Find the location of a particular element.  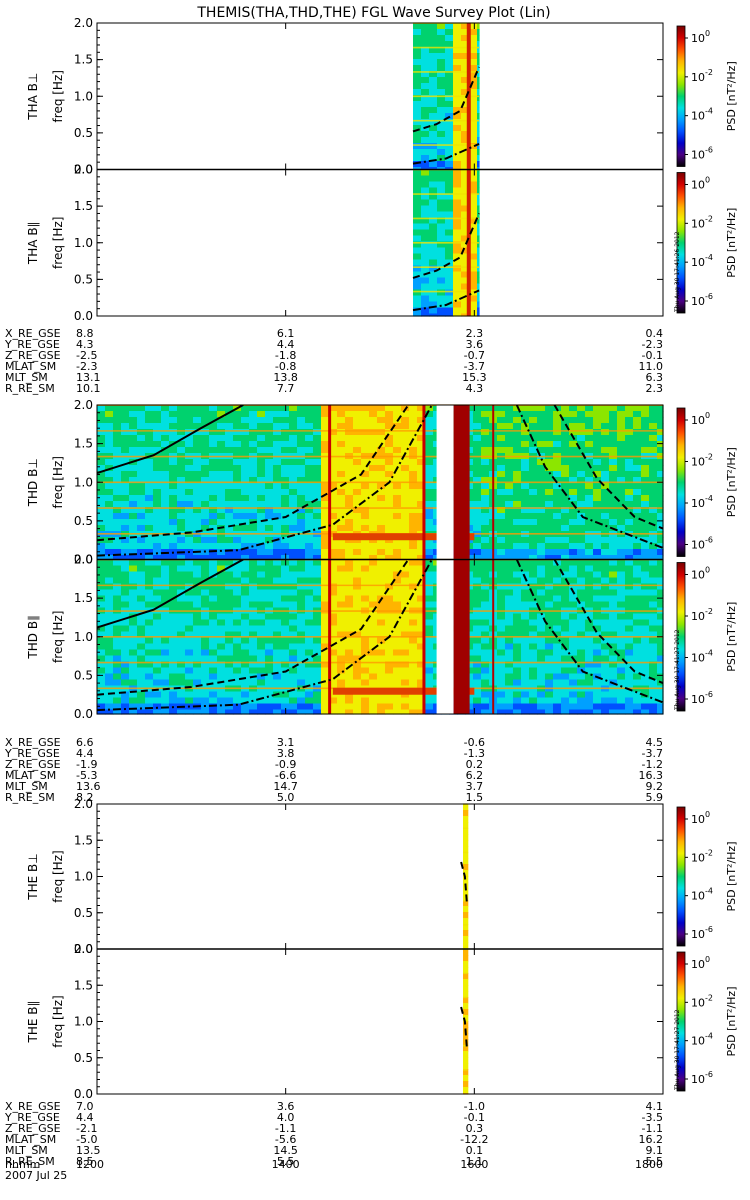

ephemeris-value: 3.1 is located at coordinates (286, 742).